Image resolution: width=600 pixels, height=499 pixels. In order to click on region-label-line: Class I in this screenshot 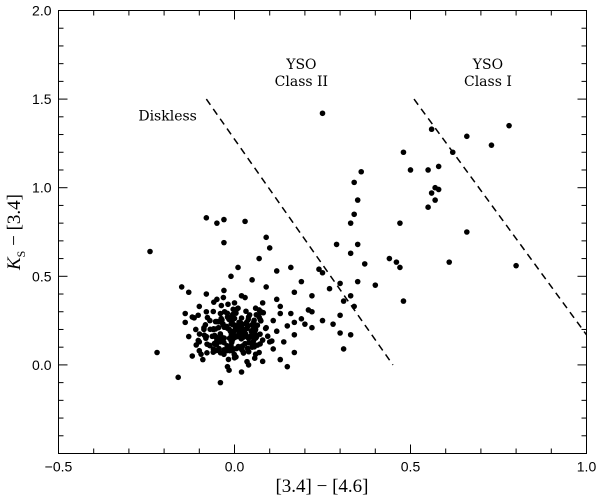, I will do `click(488, 82)`.